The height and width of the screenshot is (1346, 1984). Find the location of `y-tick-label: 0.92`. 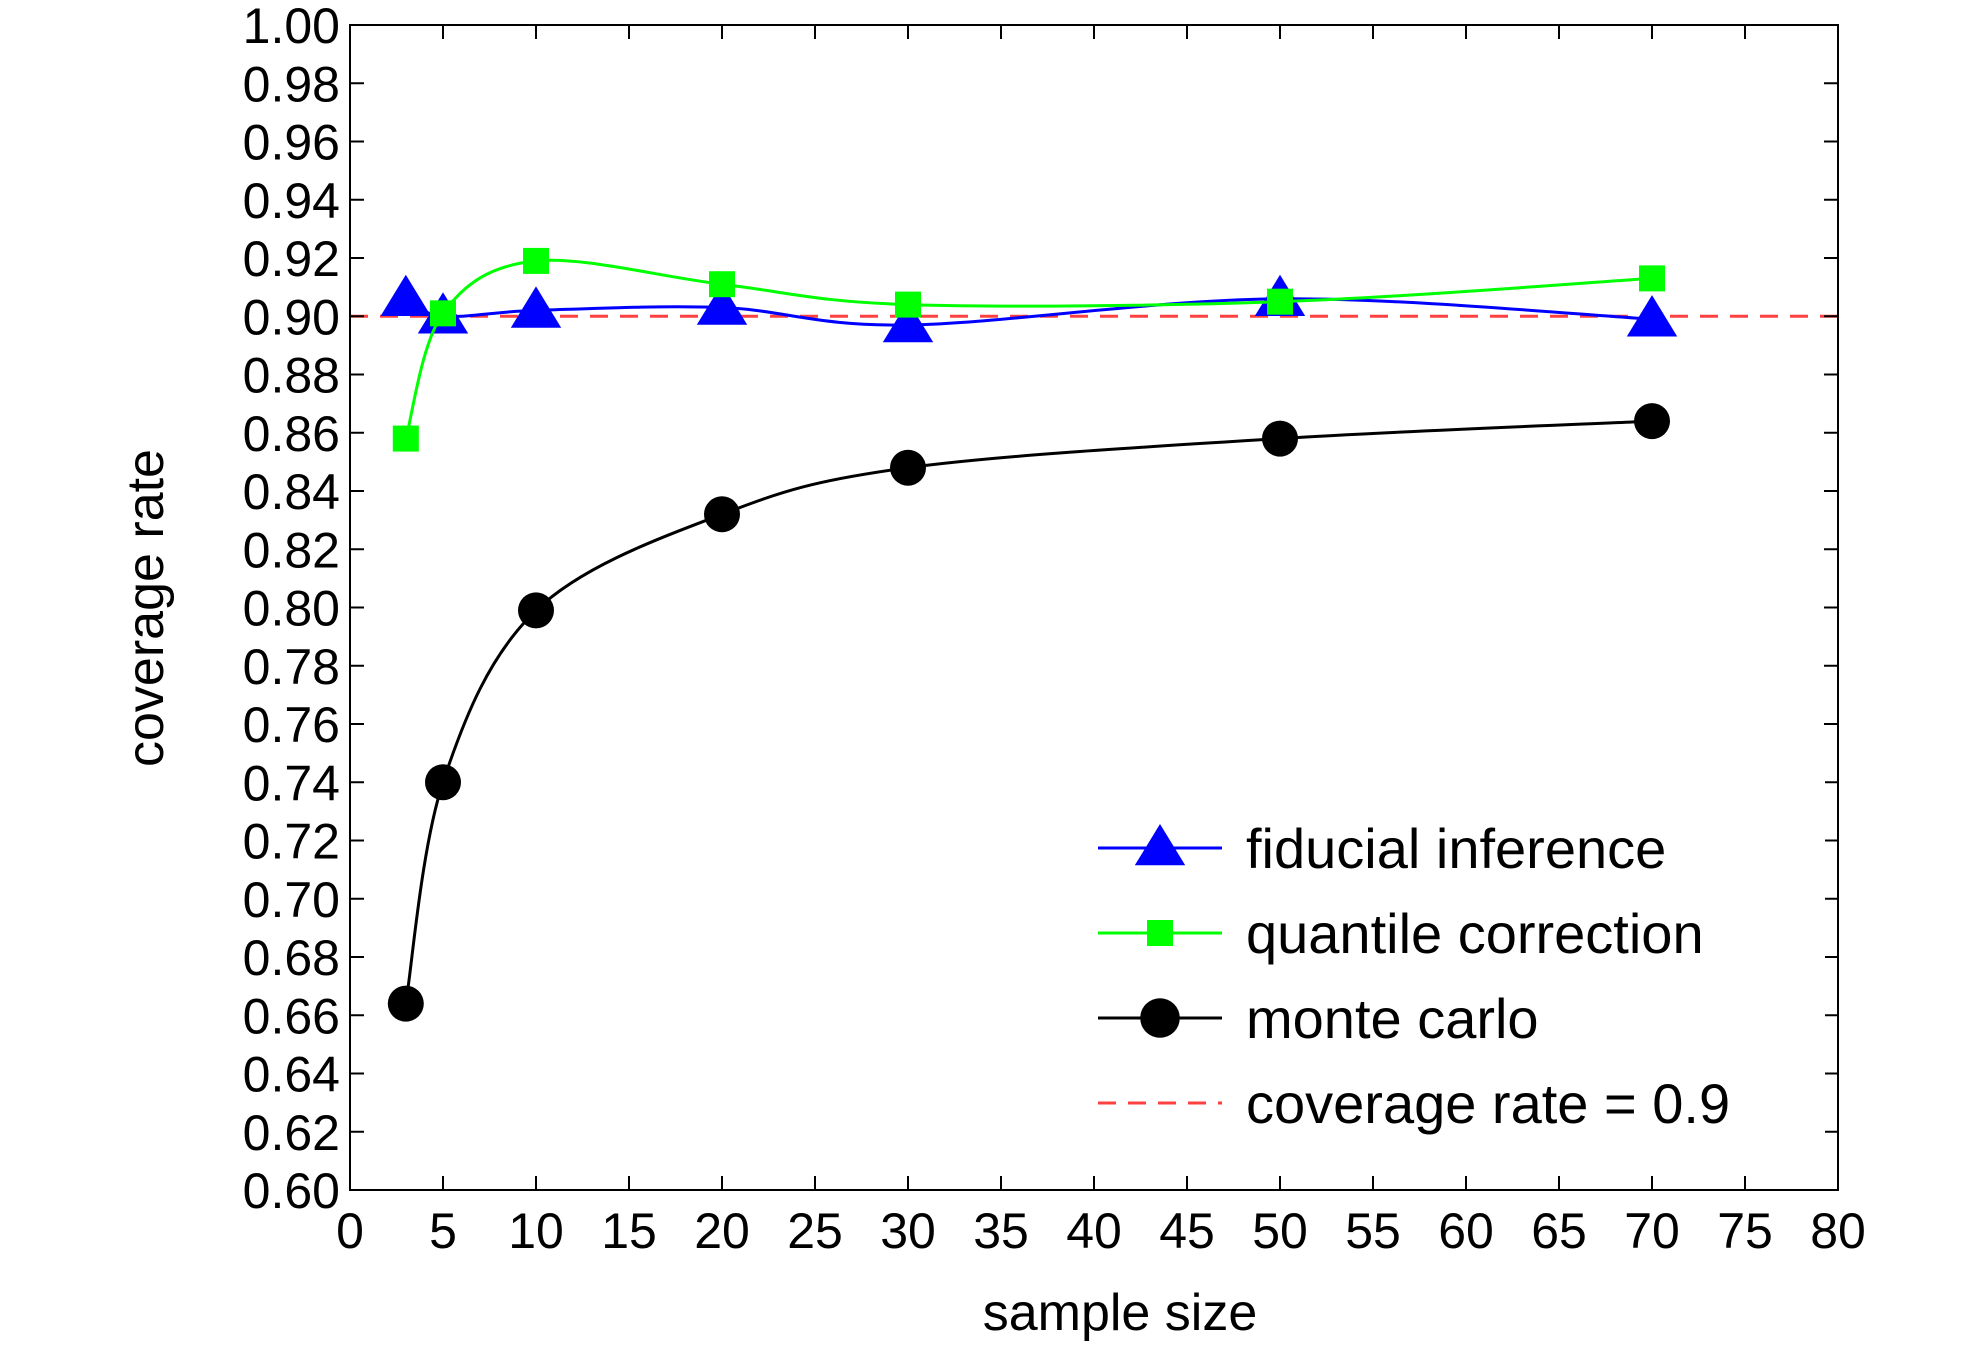

y-tick-label: 0.92 is located at coordinates (291, 259).